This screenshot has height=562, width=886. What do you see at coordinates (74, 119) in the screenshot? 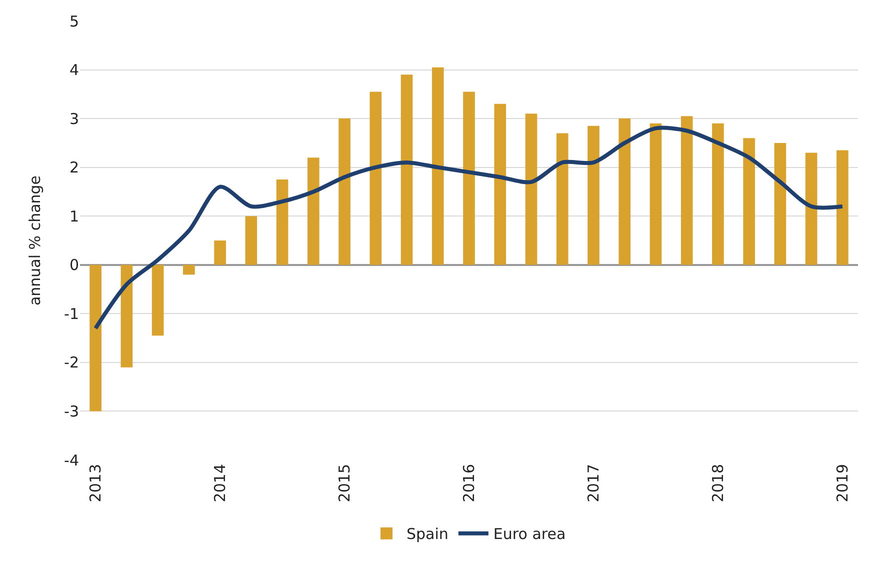
I see `y-tick-label: 3` at bounding box center [74, 119].